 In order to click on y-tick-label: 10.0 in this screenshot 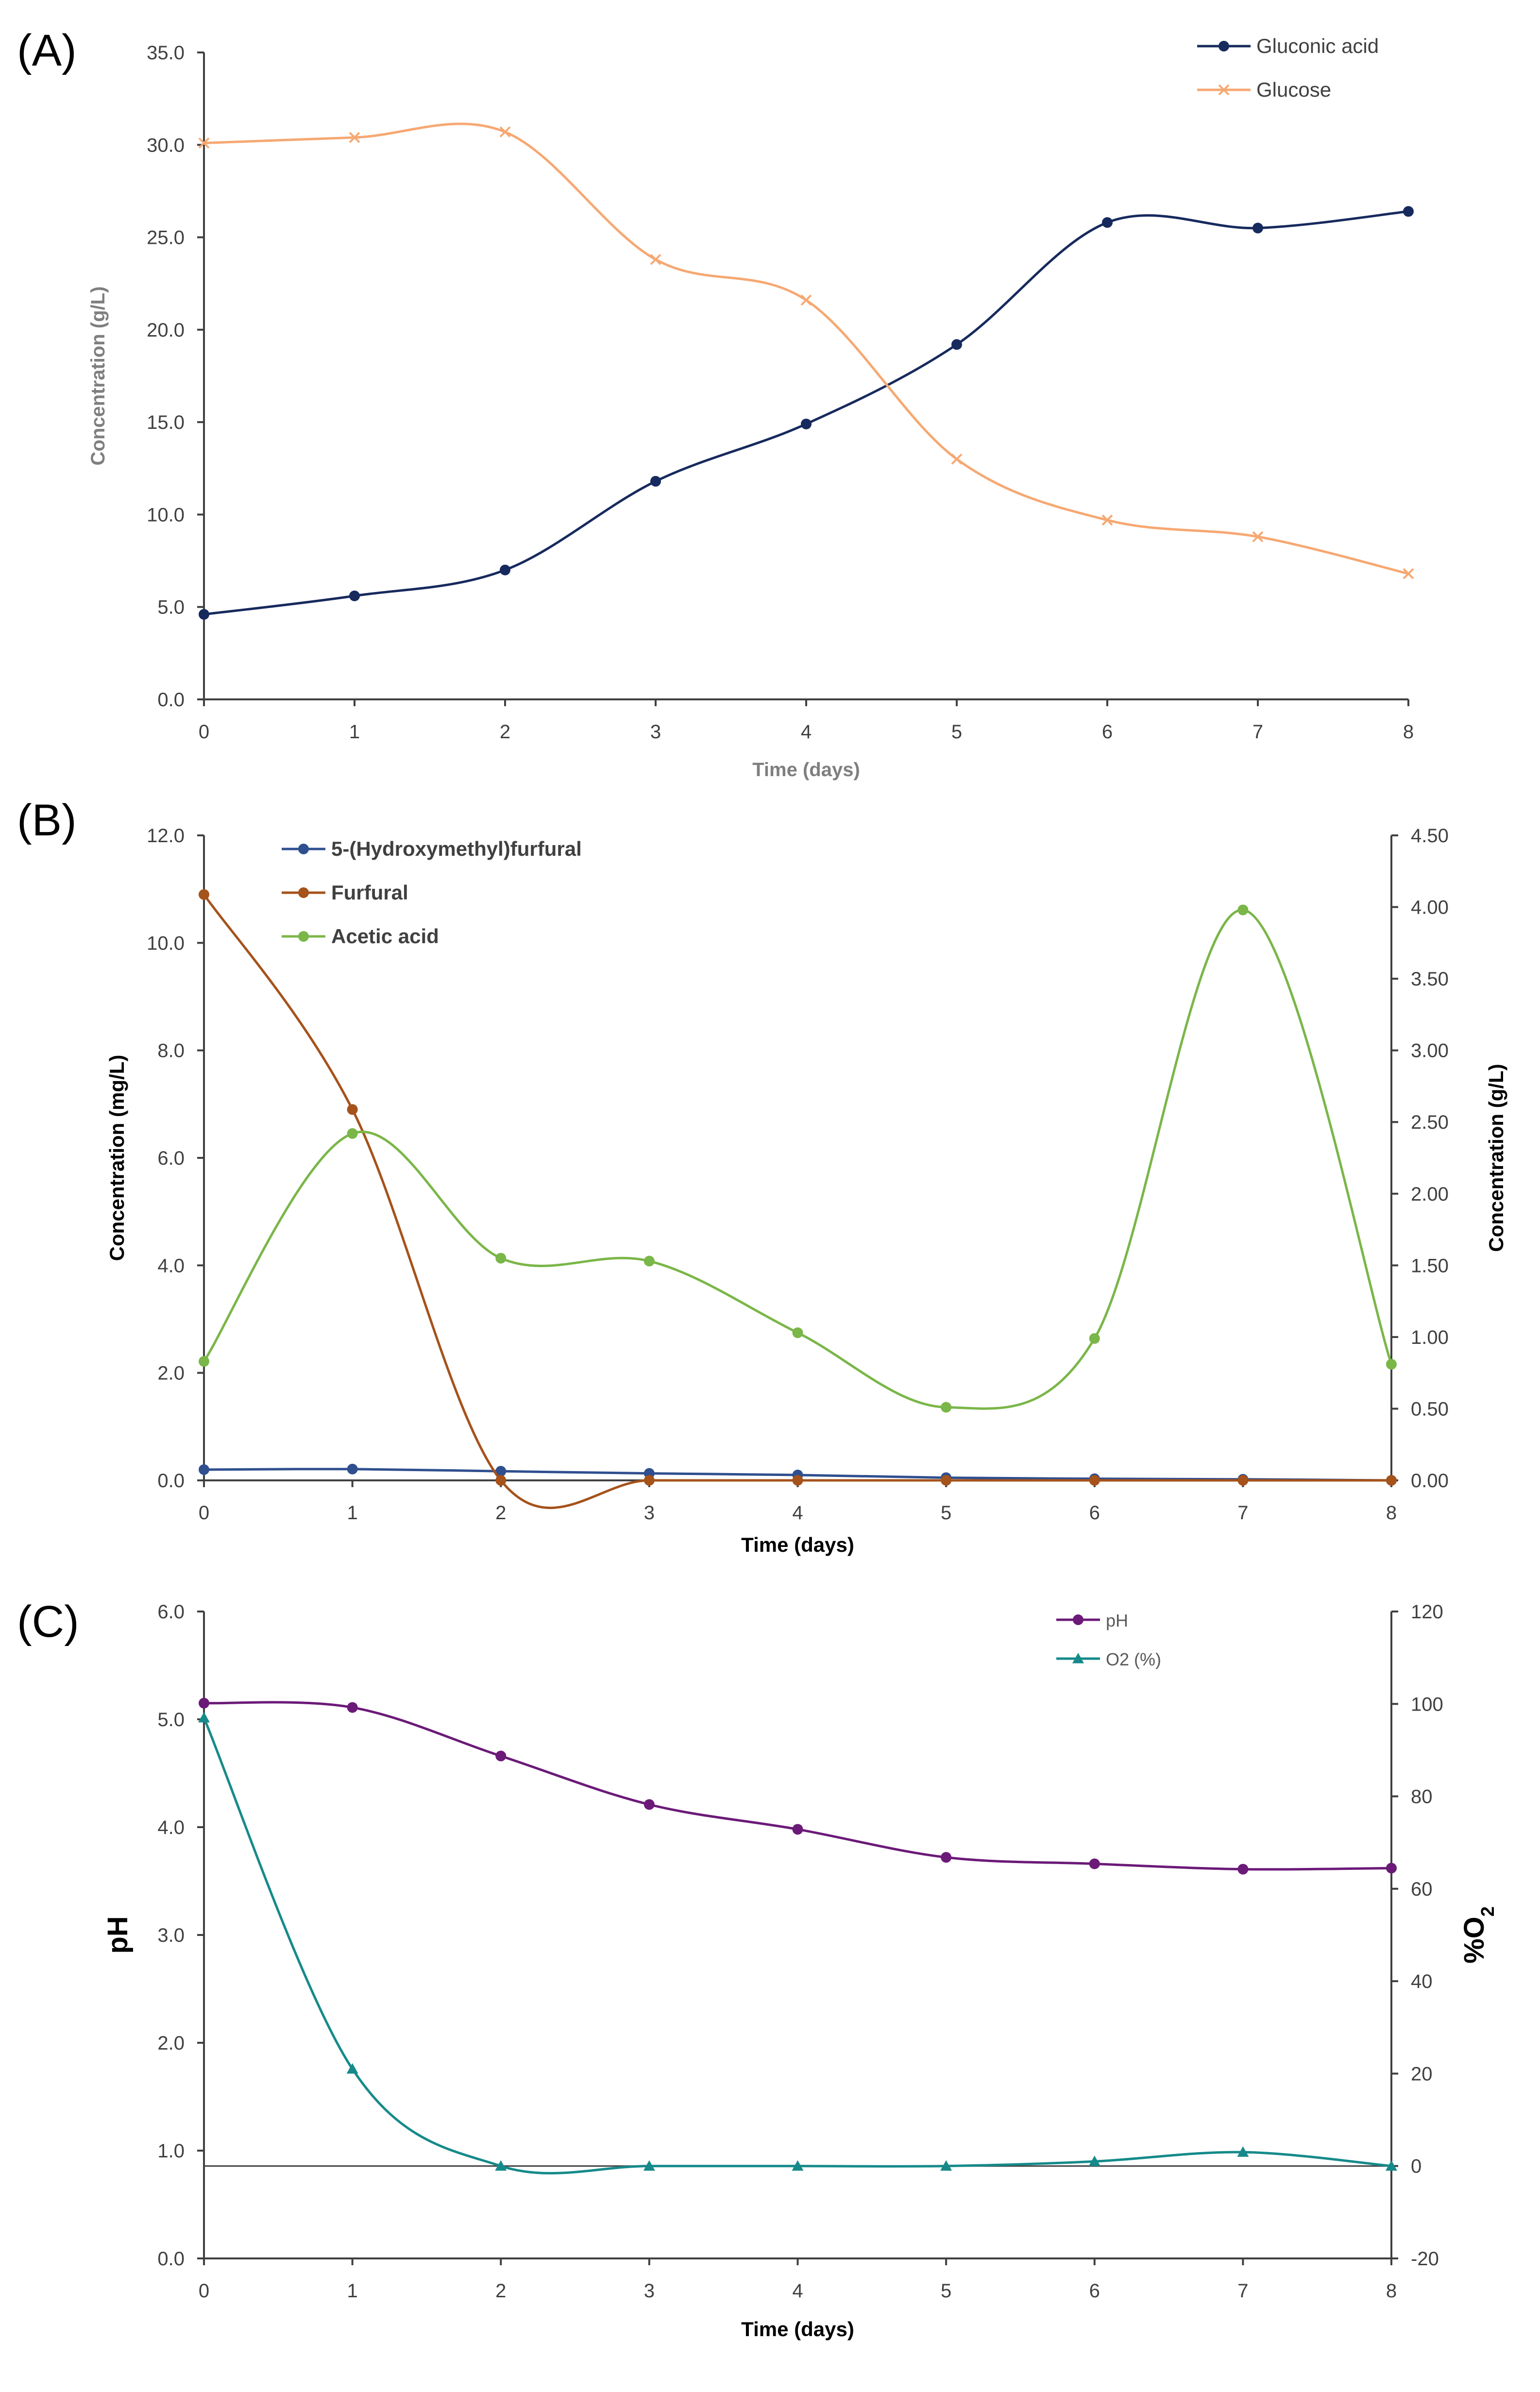, I will do `click(166, 943)`.